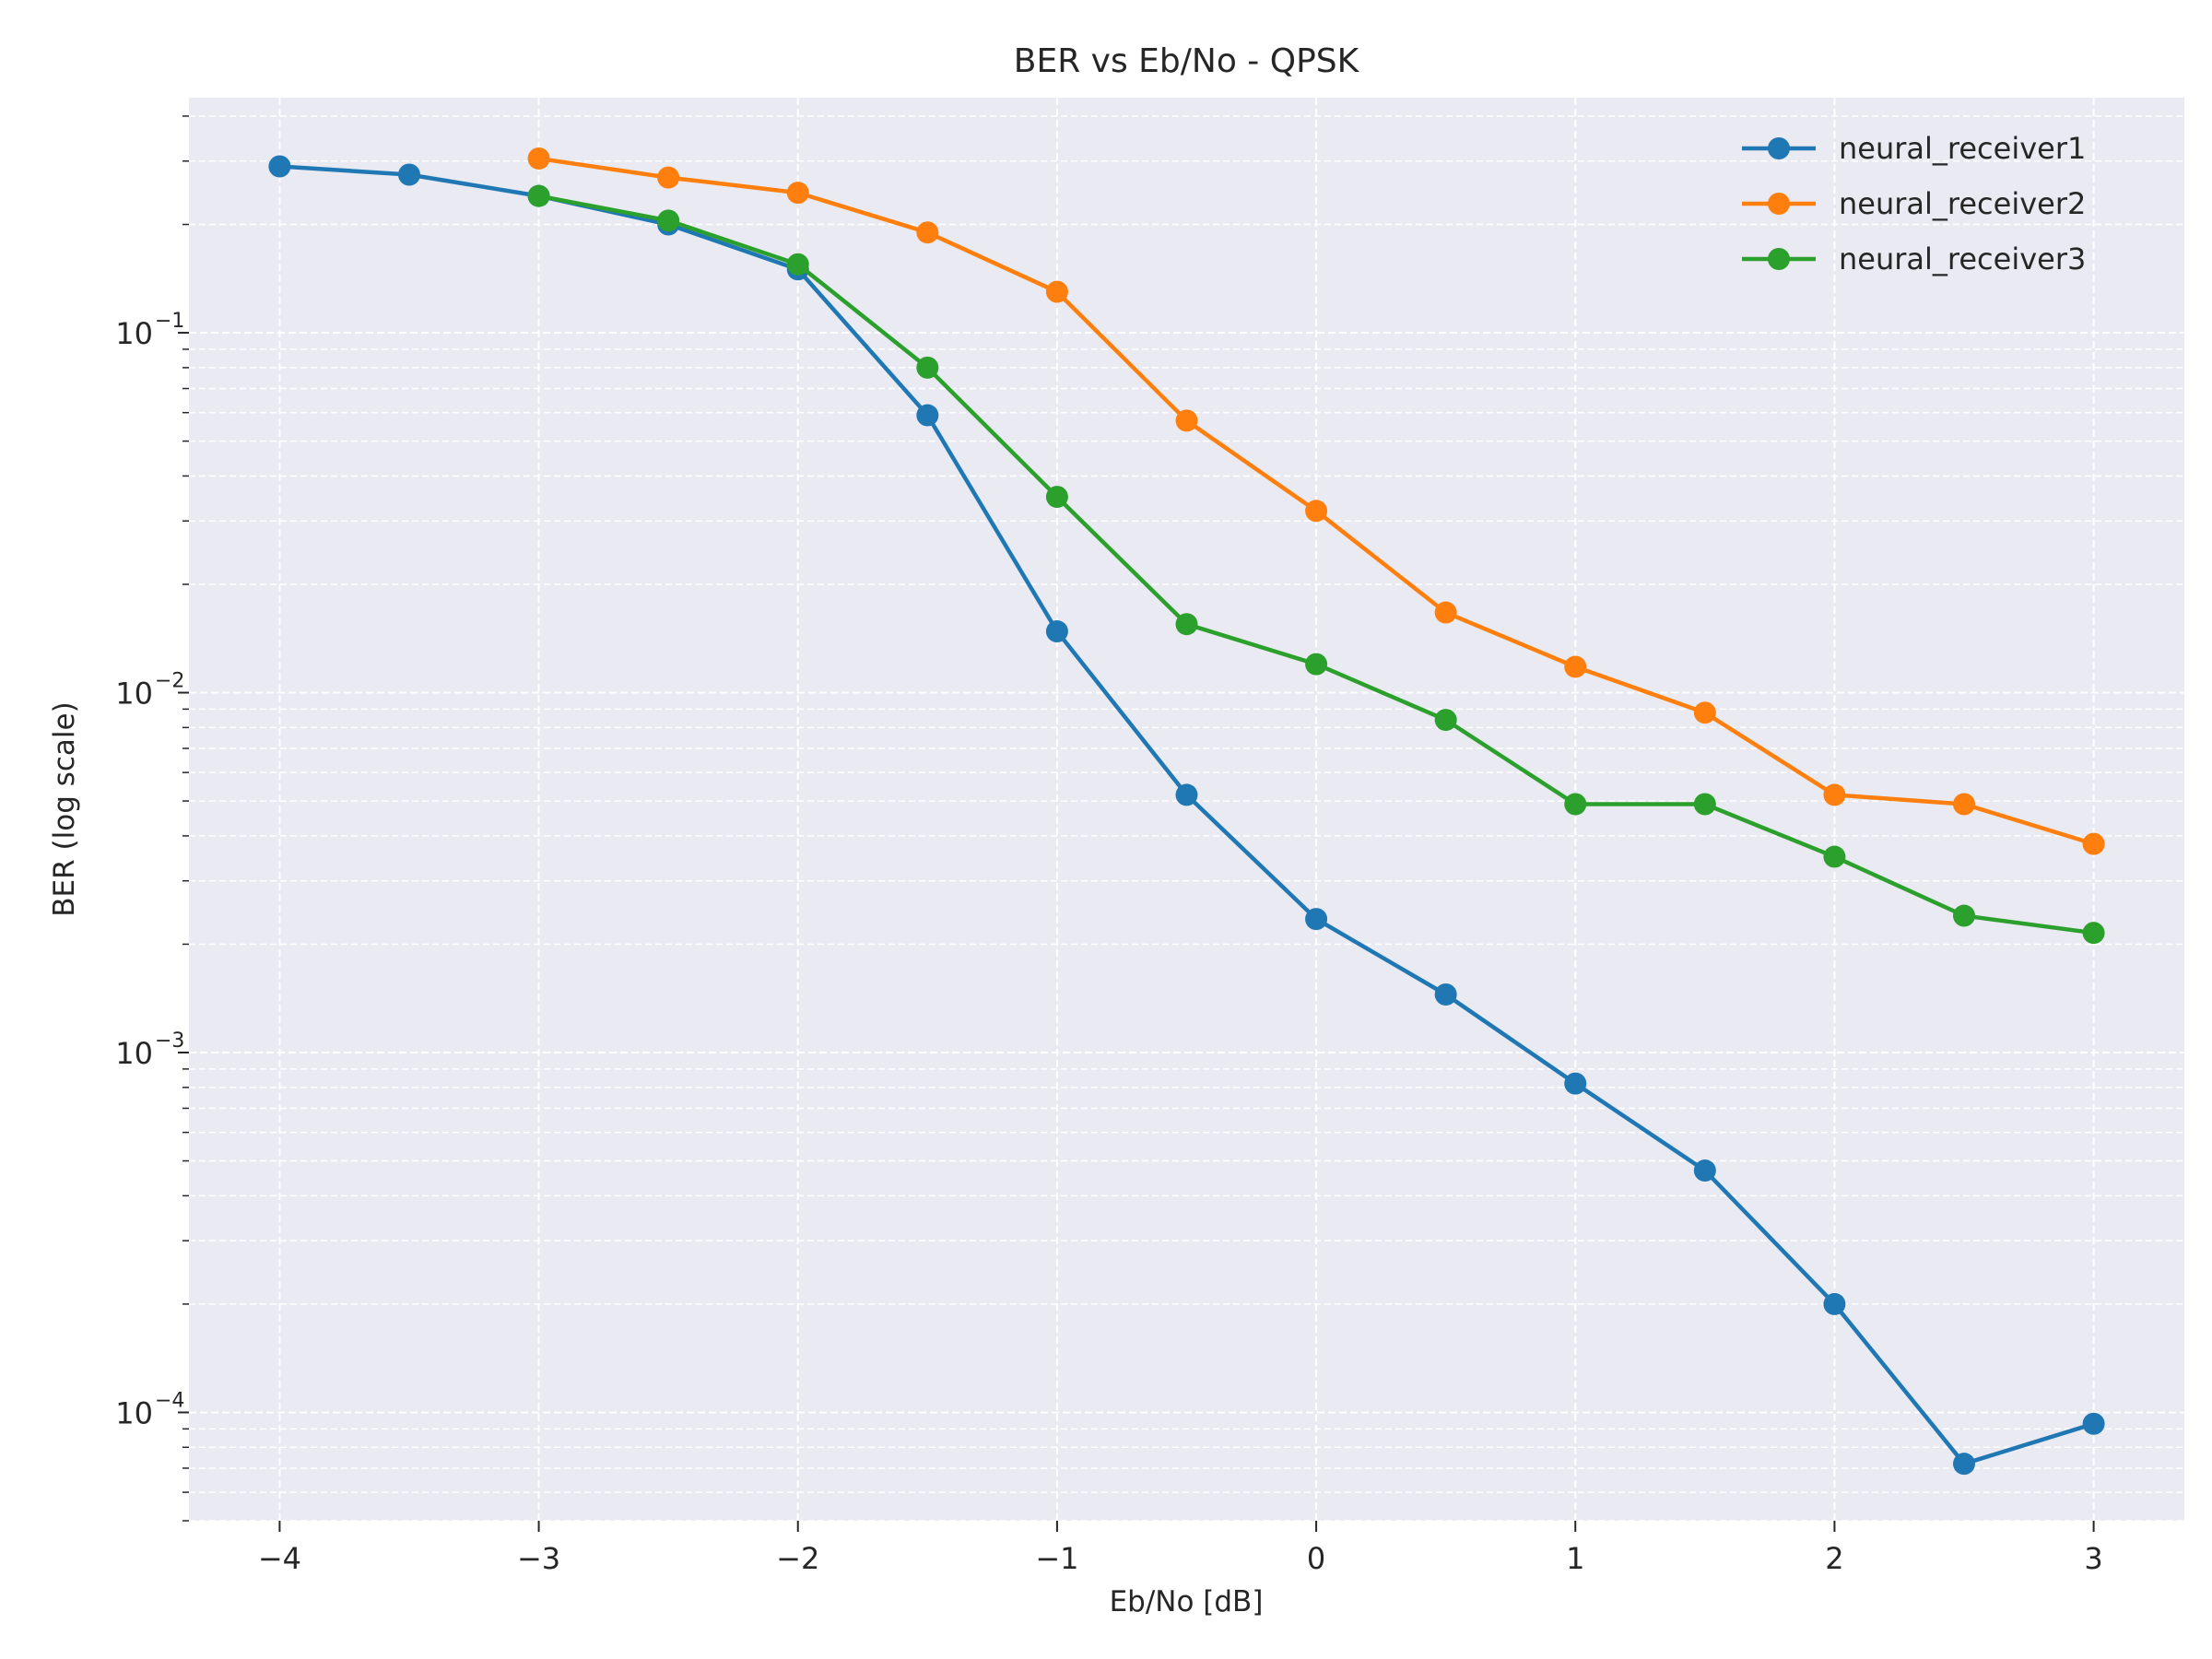 Image resolution: width=2212 pixels, height=1659 pixels. Describe the element at coordinates (2093, 1558) in the screenshot. I see `x-tick-label: 3` at that location.